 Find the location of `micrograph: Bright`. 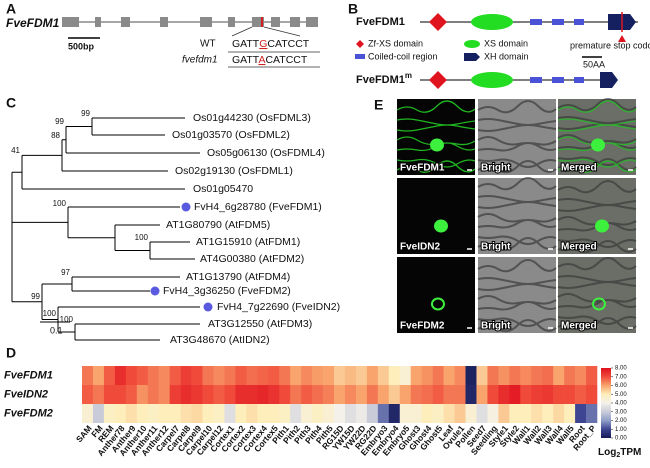

micrograph: Bright is located at coordinates (517, 295).